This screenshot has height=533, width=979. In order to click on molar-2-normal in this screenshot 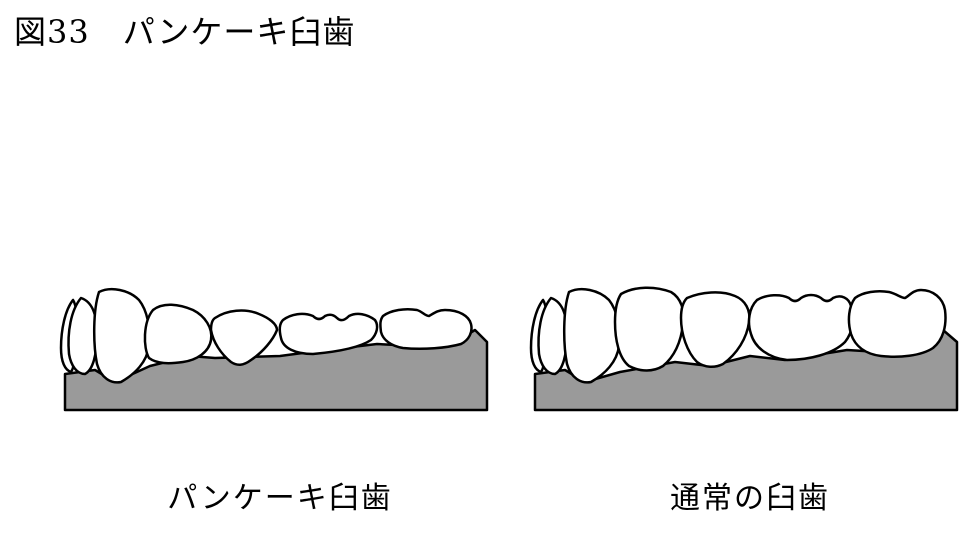, I will do `click(897, 323)`.